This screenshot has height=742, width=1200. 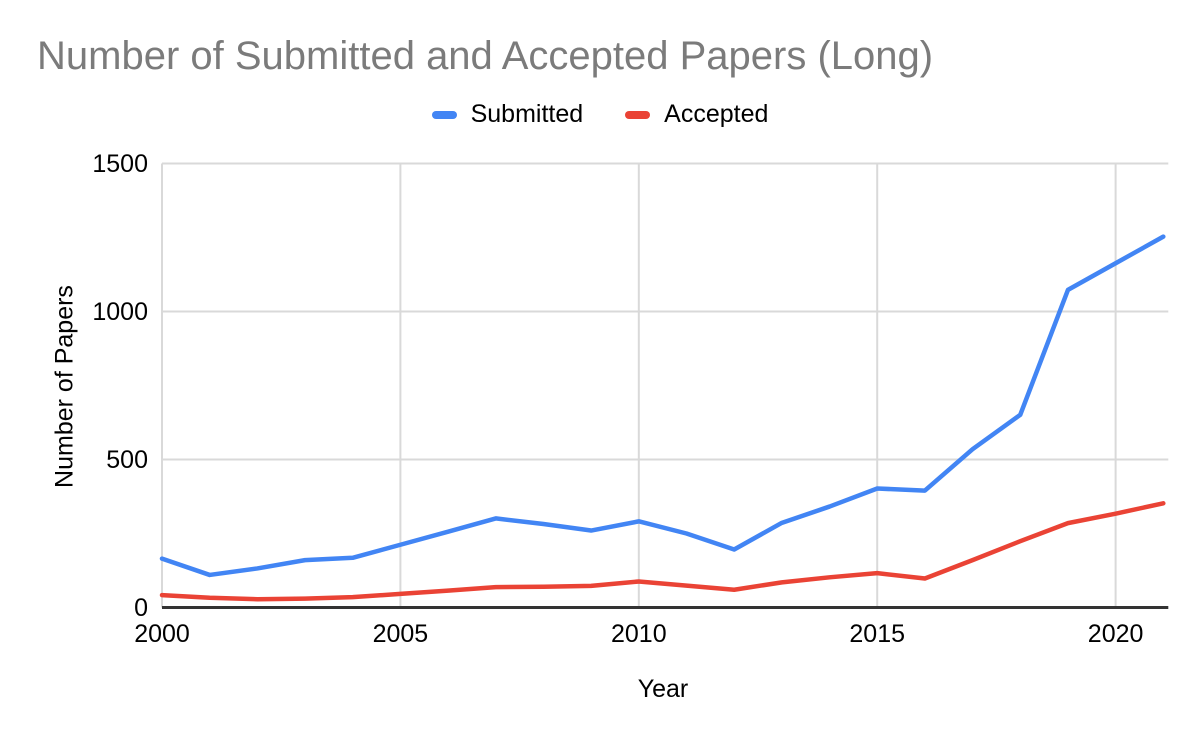 I want to click on legend-swatch-accepted-icon, so click(x=638, y=114).